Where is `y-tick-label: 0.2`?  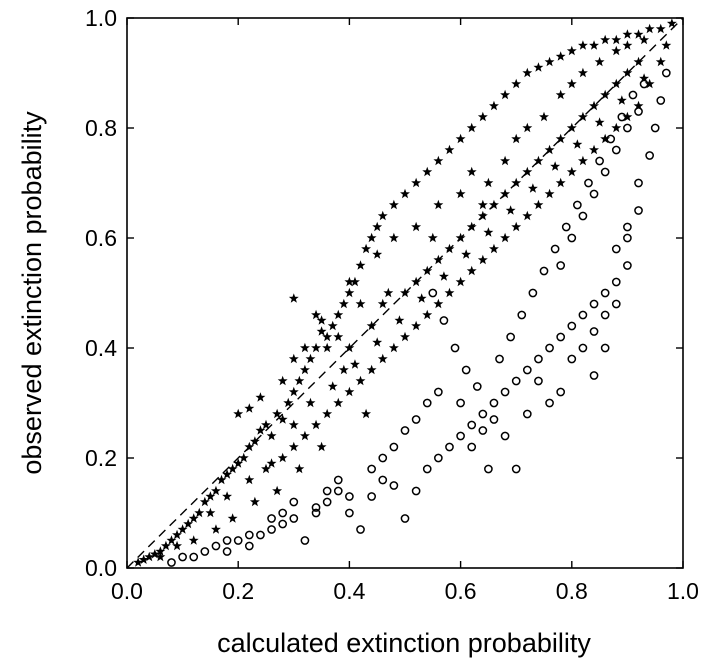
y-tick-label: 0.2 is located at coordinates (101, 458).